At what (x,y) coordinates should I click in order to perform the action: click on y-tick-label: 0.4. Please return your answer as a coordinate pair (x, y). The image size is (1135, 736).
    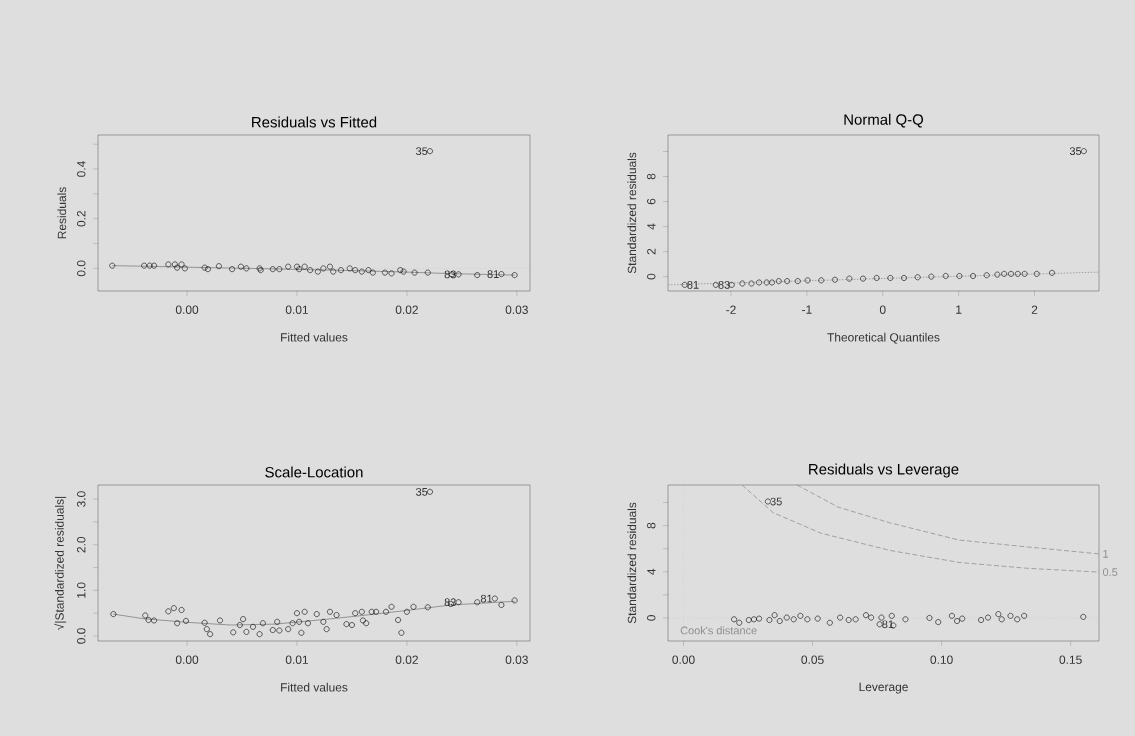
    Looking at the image, I should click on (81, 169).